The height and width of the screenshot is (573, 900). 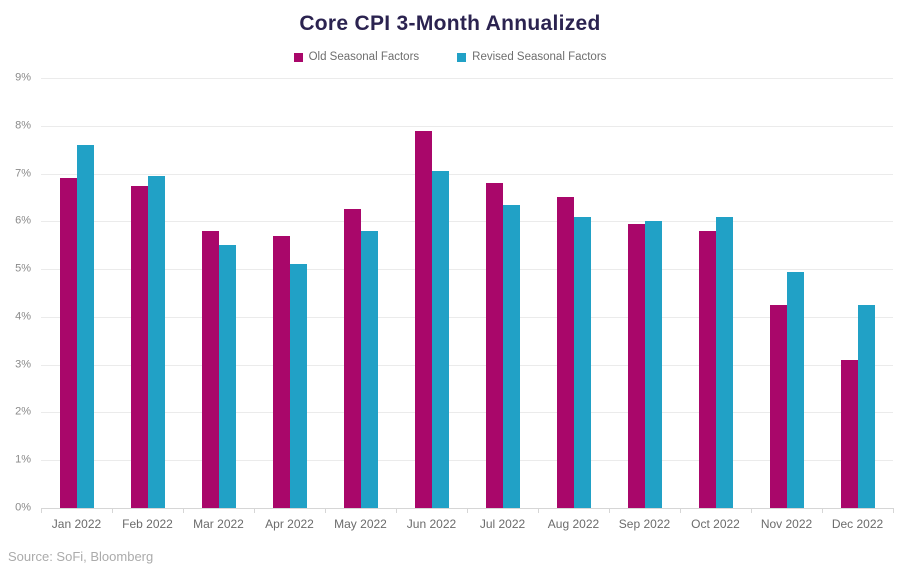 I want to click on bar-revised-seasonal-factors-aug-2022, so click(x=582, y=362).